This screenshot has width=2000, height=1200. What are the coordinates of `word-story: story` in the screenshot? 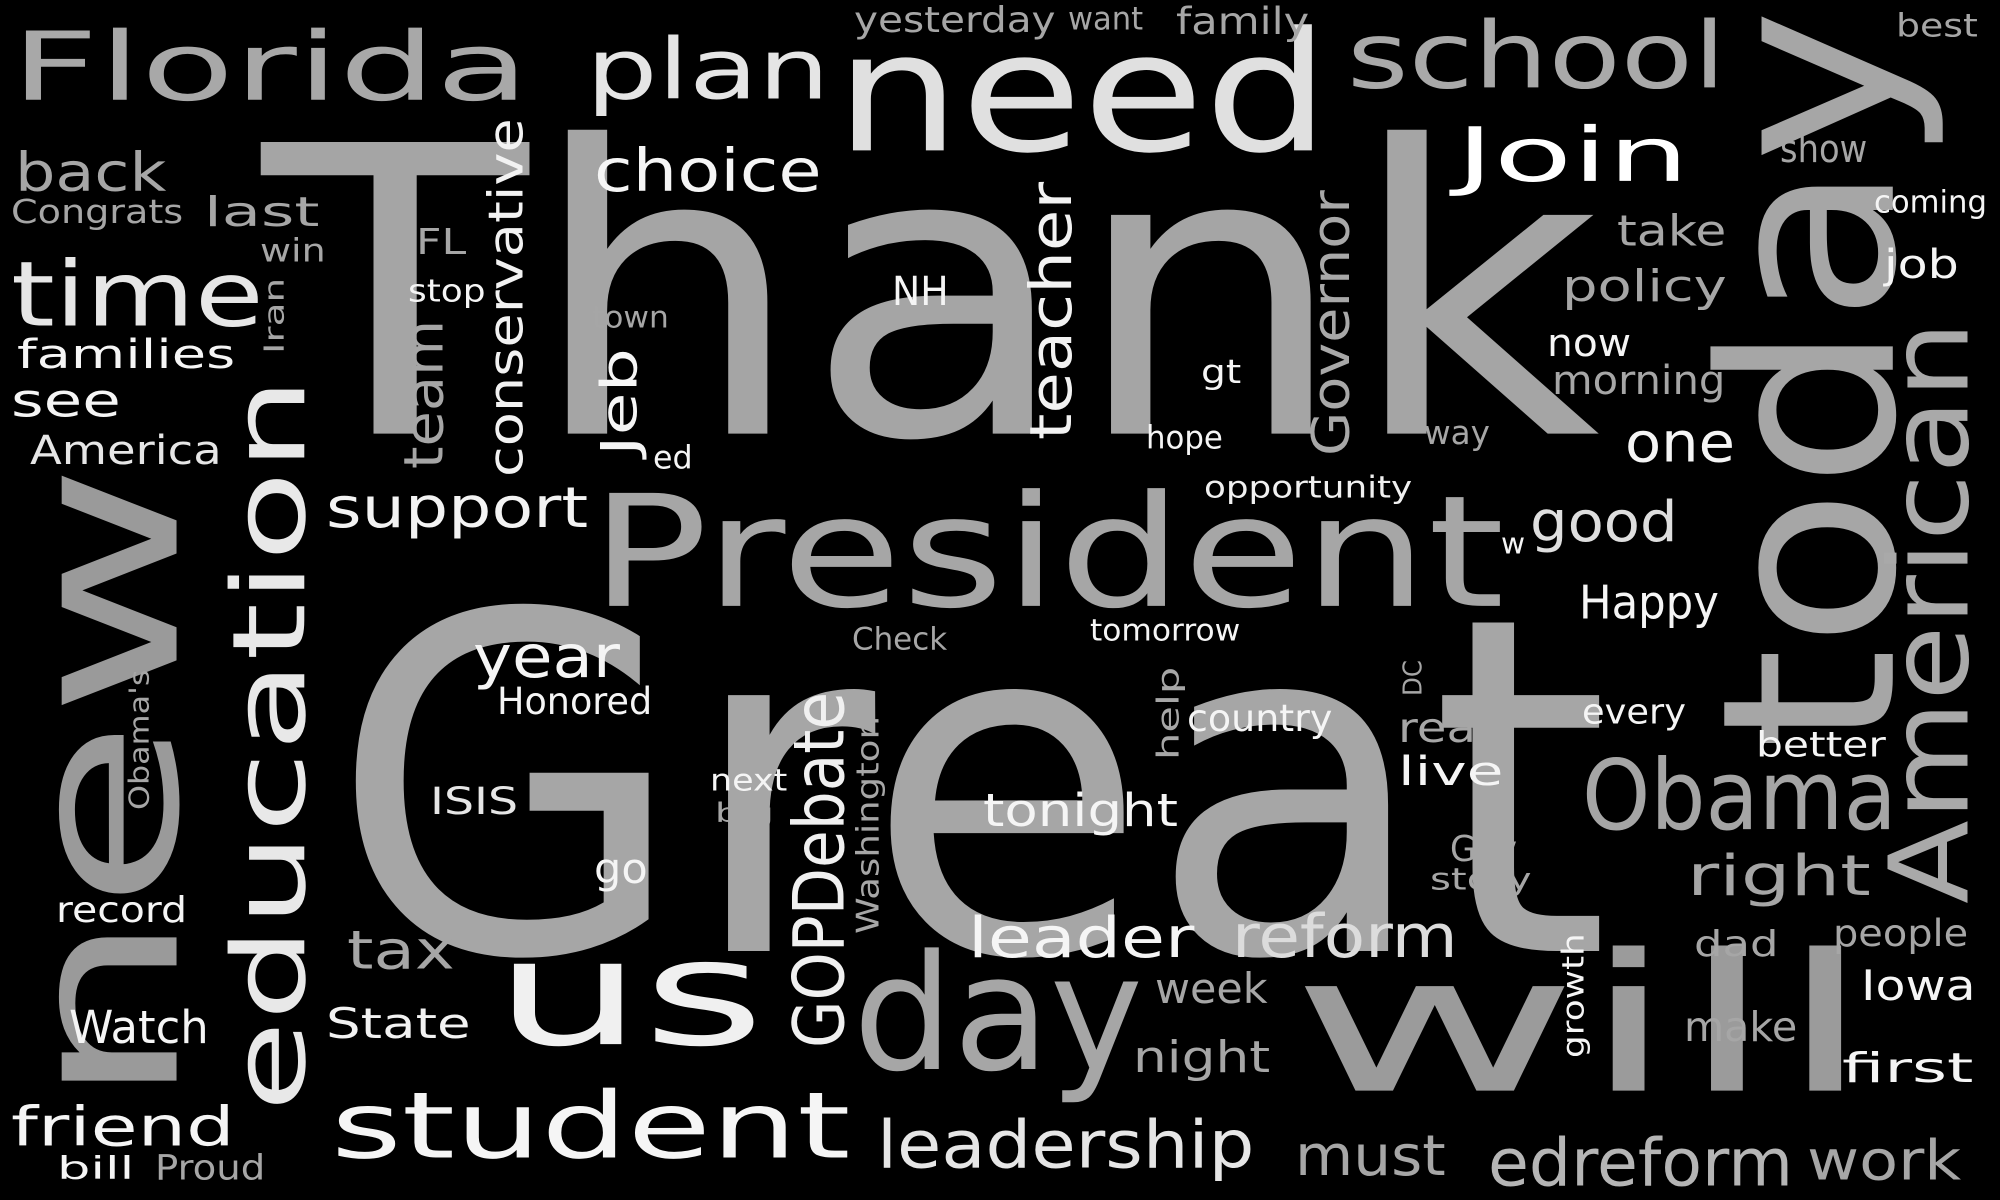 It's located at (1481, 880).